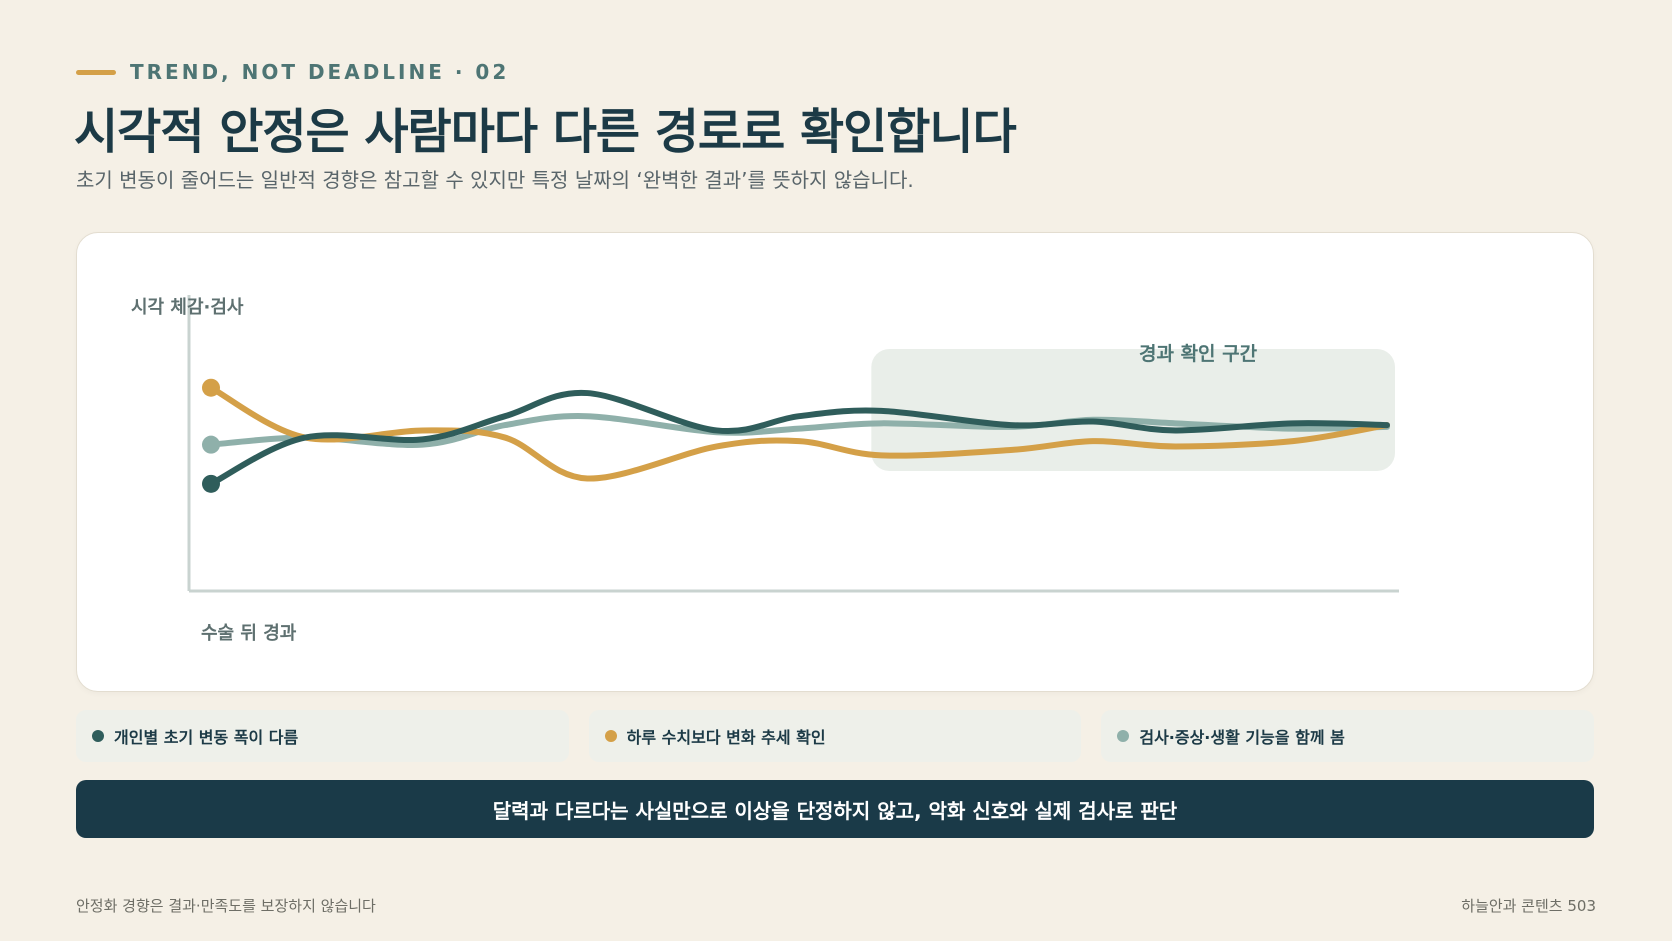  I want to click on stable-zone-band, so click(1133, 410).